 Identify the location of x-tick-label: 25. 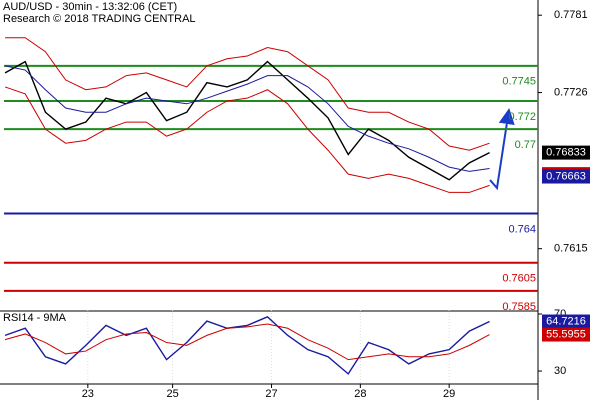
(172, 394).